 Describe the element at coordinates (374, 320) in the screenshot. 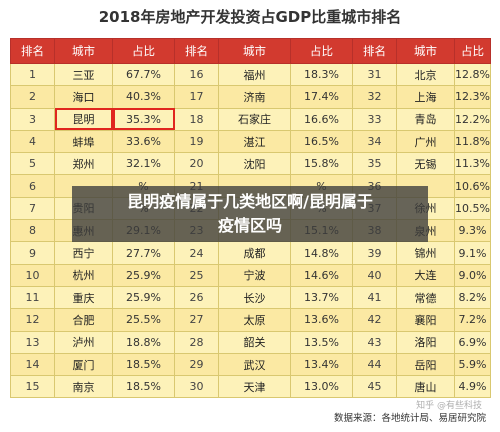

I see `cell-rank: 42` at that location.